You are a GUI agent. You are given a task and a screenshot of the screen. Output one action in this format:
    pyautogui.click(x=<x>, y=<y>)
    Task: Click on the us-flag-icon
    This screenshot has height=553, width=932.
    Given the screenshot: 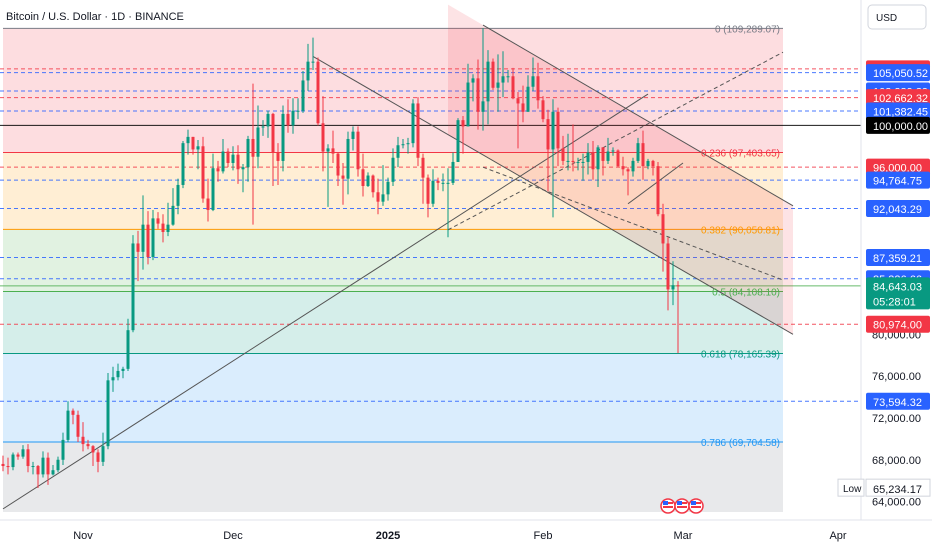 What is the action you would take?
    pyautogui.click(x=696, y=506)
    